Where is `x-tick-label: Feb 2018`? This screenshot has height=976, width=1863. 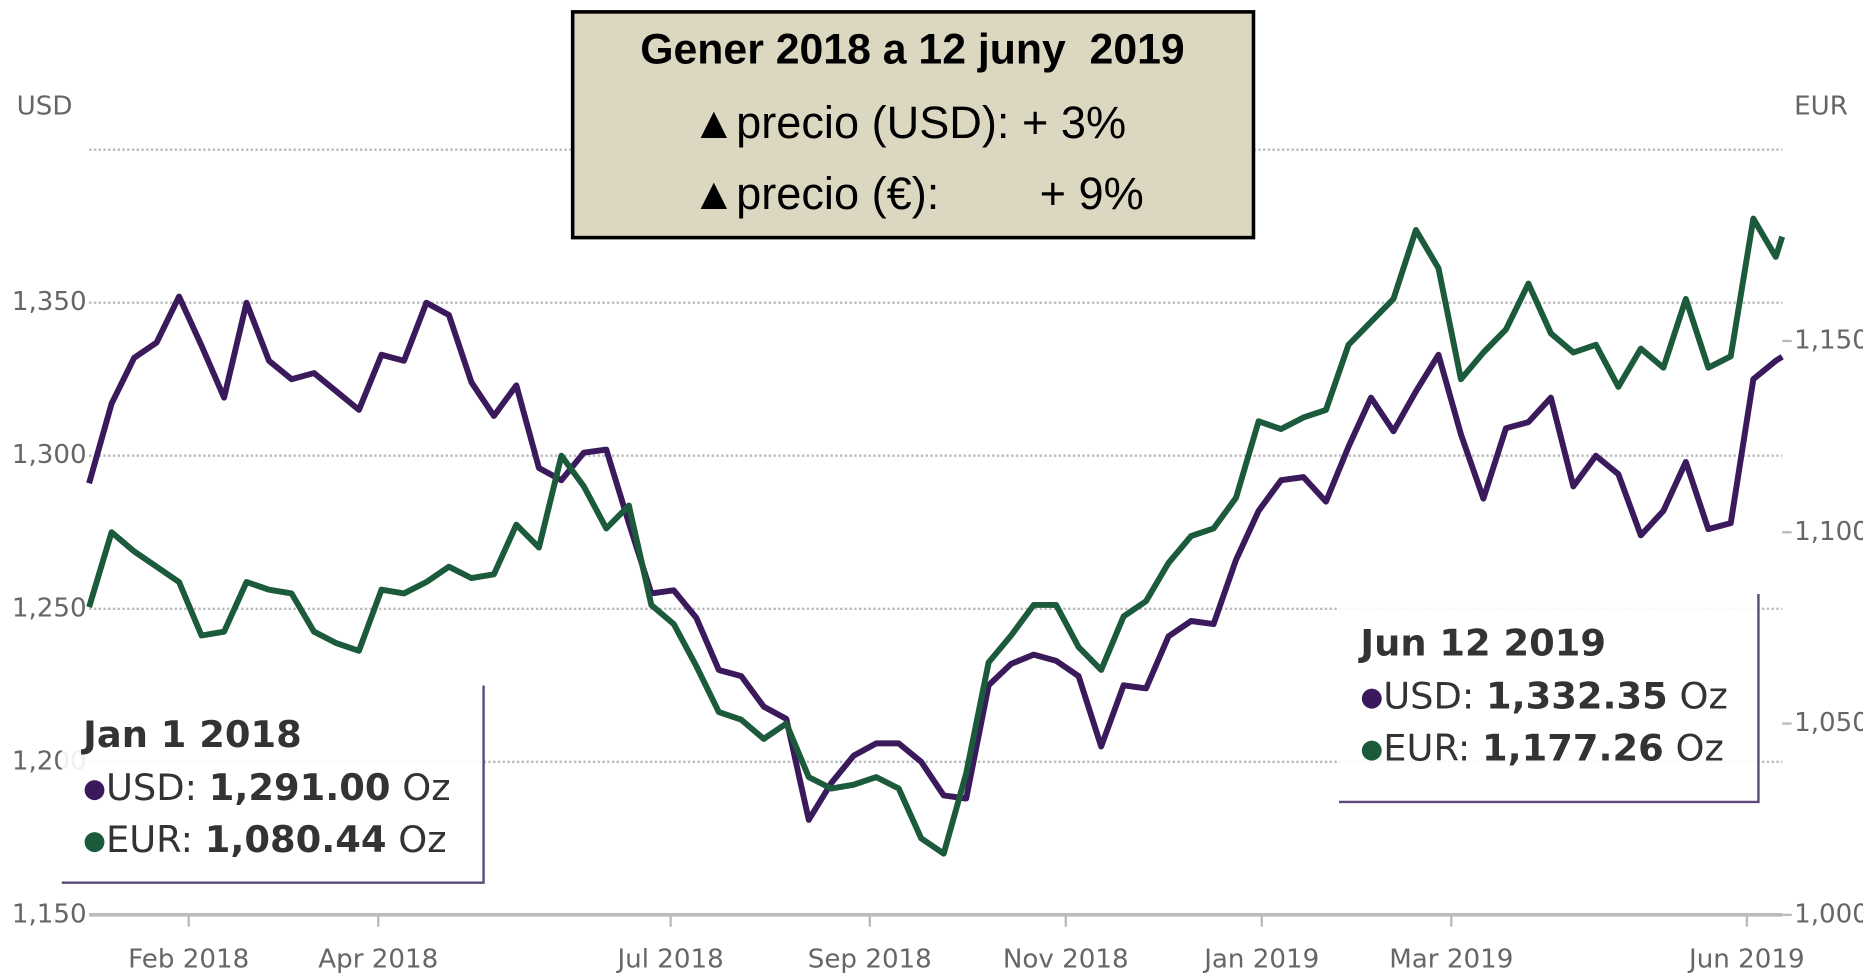
x-tick-label: Feb 2018 is located at coordinates (188, 959).